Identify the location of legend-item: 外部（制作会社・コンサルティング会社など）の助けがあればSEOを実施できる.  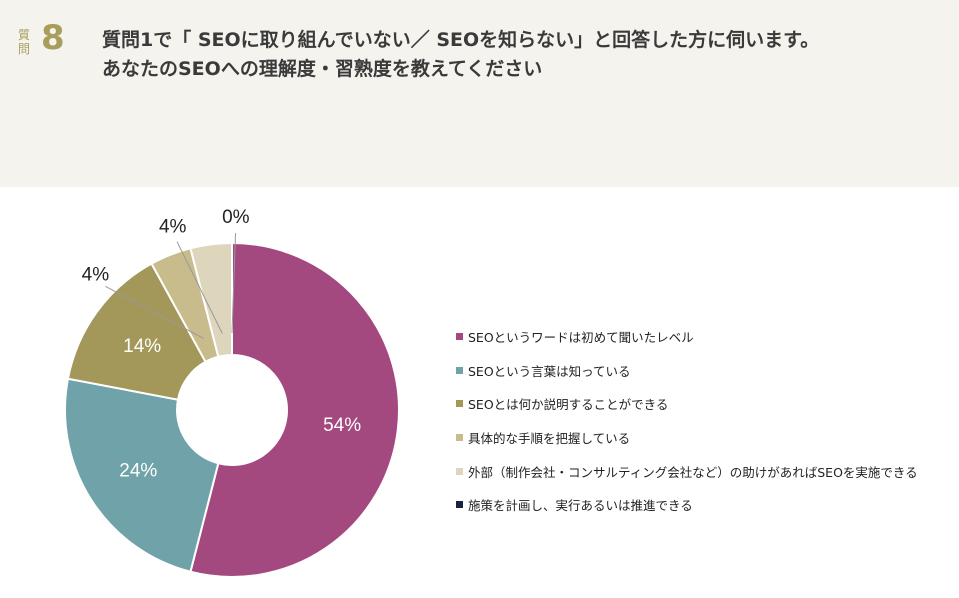
(706, 471).